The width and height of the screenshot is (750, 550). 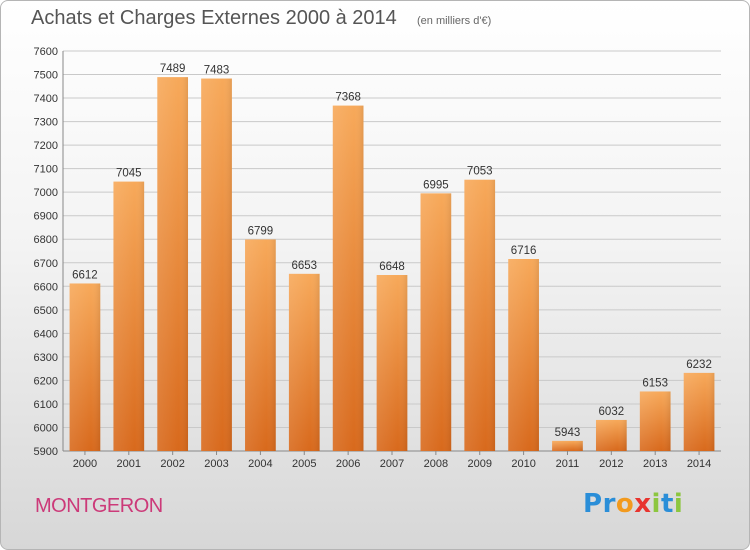 What do you see at coordinates (609, 504) in the screenshot?
I see `logo-letter: r` at bounding box center [609, 504].